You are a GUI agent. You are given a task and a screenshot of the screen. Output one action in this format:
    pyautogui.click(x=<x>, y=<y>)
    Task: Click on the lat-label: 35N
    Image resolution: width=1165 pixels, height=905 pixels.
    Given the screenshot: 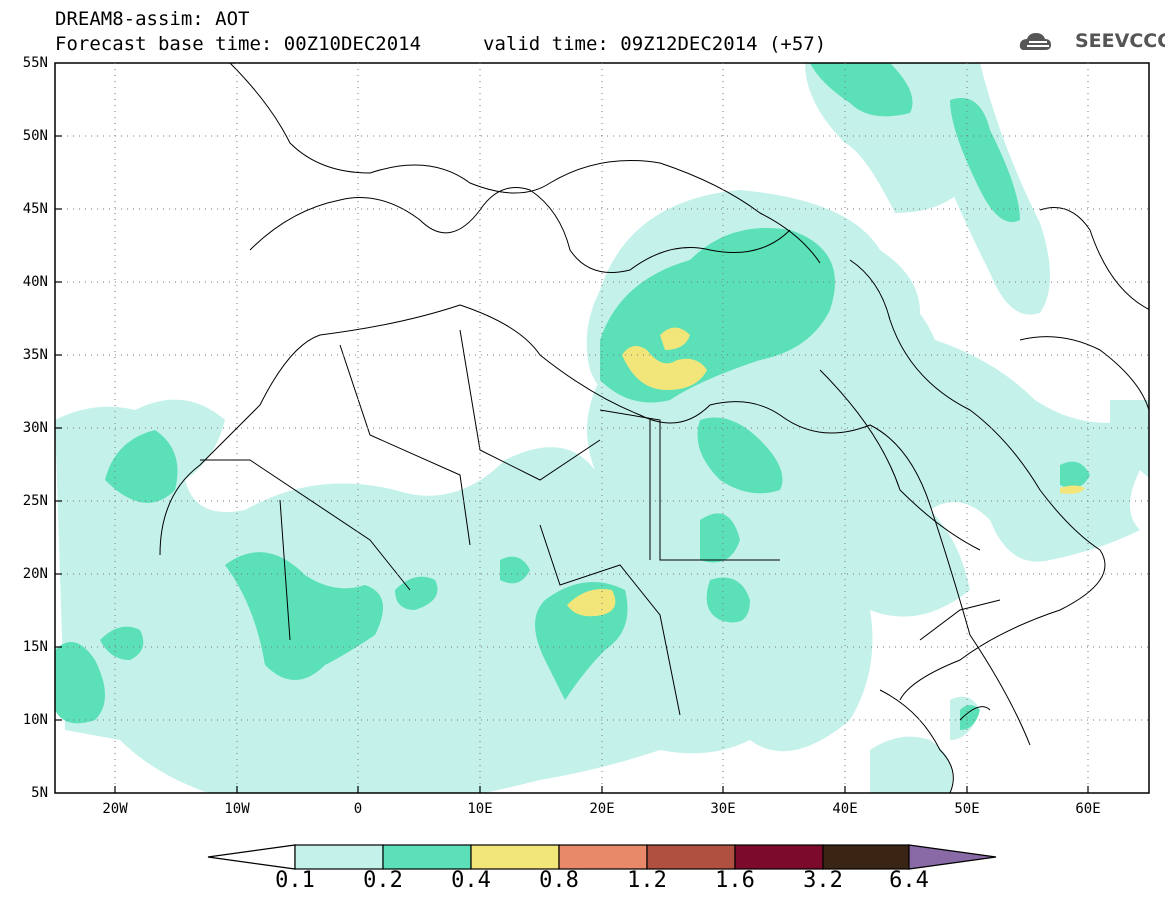 What is the action you would take?
    pyautogui.click(x=35, y=355)
    